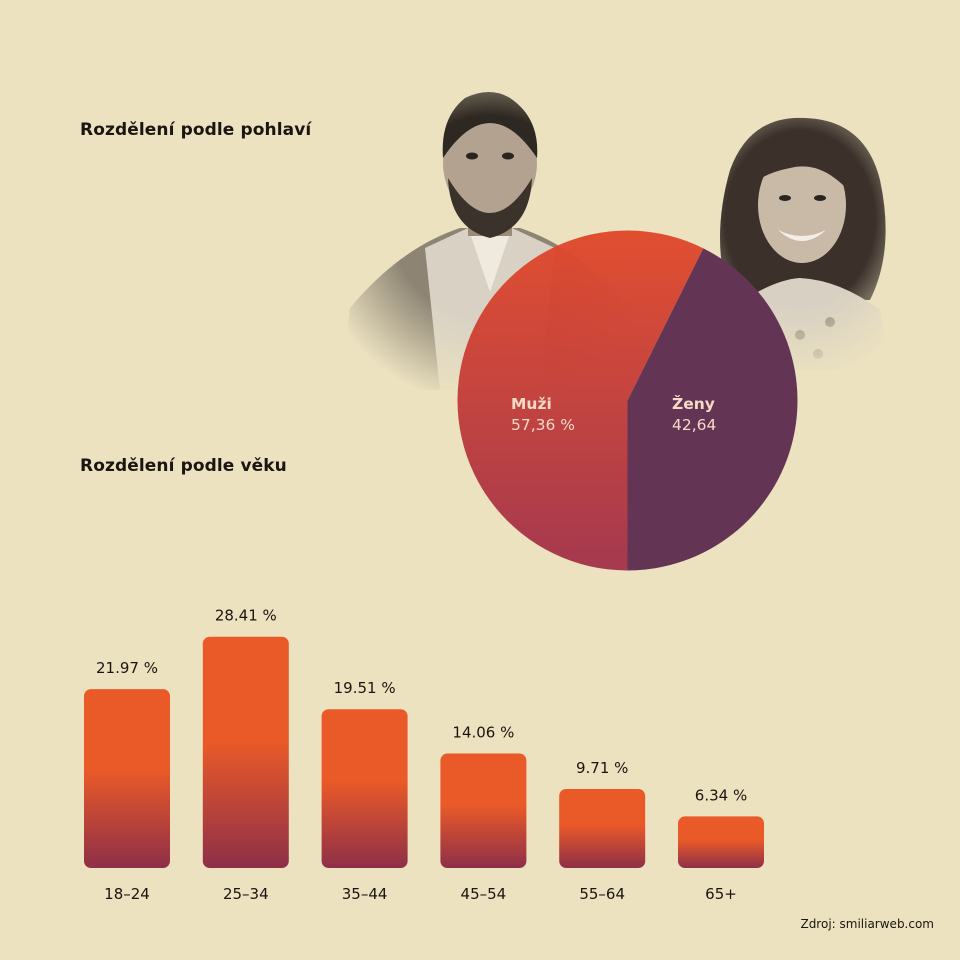 Image resolution: width=960 pixels, height=960 pixels. I want to click on bar-category-label: 25–34, so click(246, 894).